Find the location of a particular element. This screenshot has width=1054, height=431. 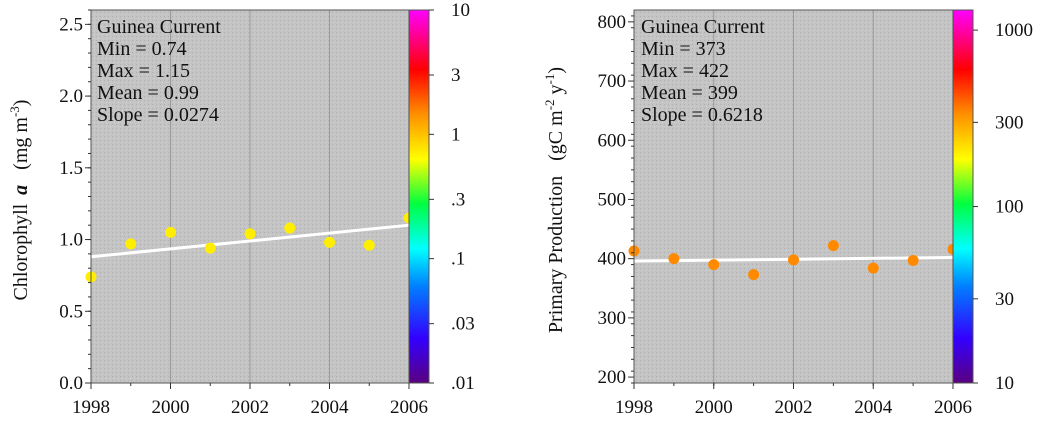

stat-max: Max = 1.15 is located at coordinates (143, 71).